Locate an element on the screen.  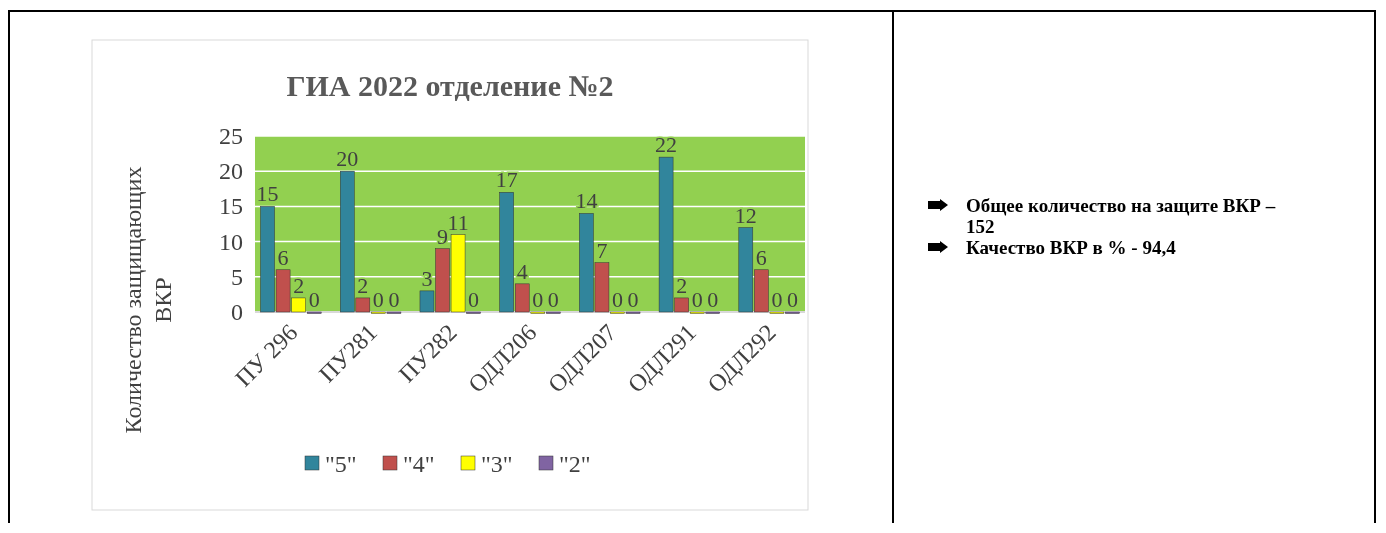
y-tick-label: 15 is located at coordinates (231, 206).